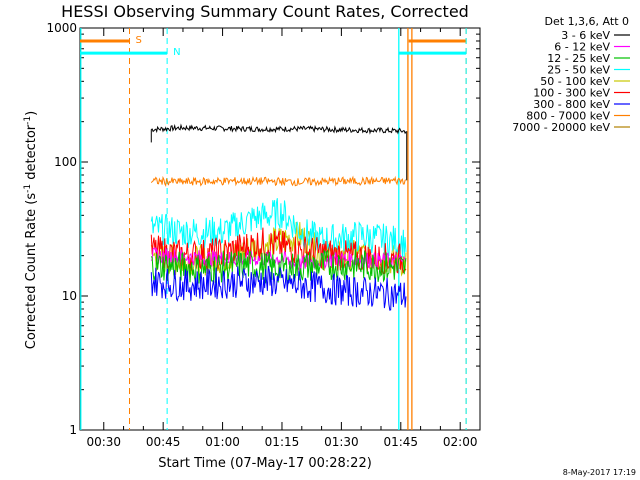 The image size is (640, 480). I want to click on legend-label: 100 - 300 keV, so click(571, 93).